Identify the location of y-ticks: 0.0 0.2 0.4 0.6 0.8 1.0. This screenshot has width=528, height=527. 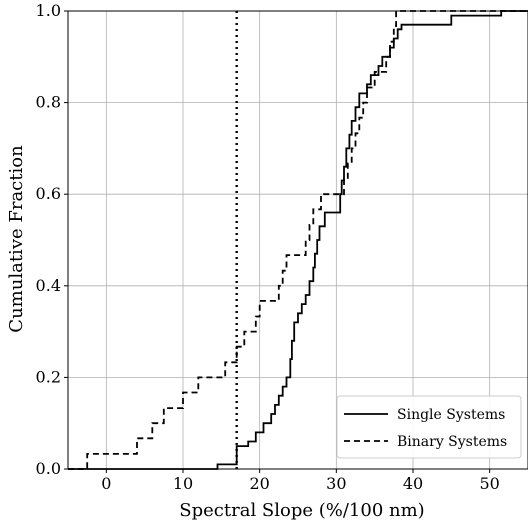
(52, 239).